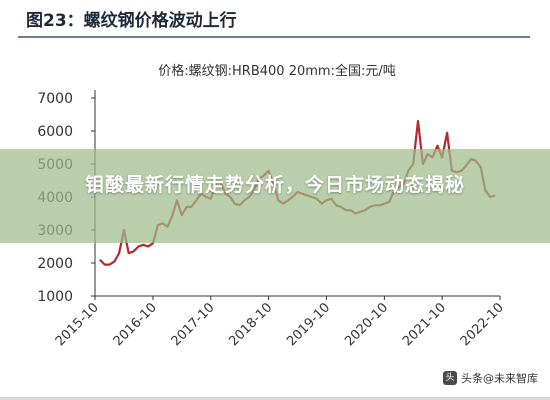  I want to click on toutiao-logo-icon: 头, so click(450, 378).